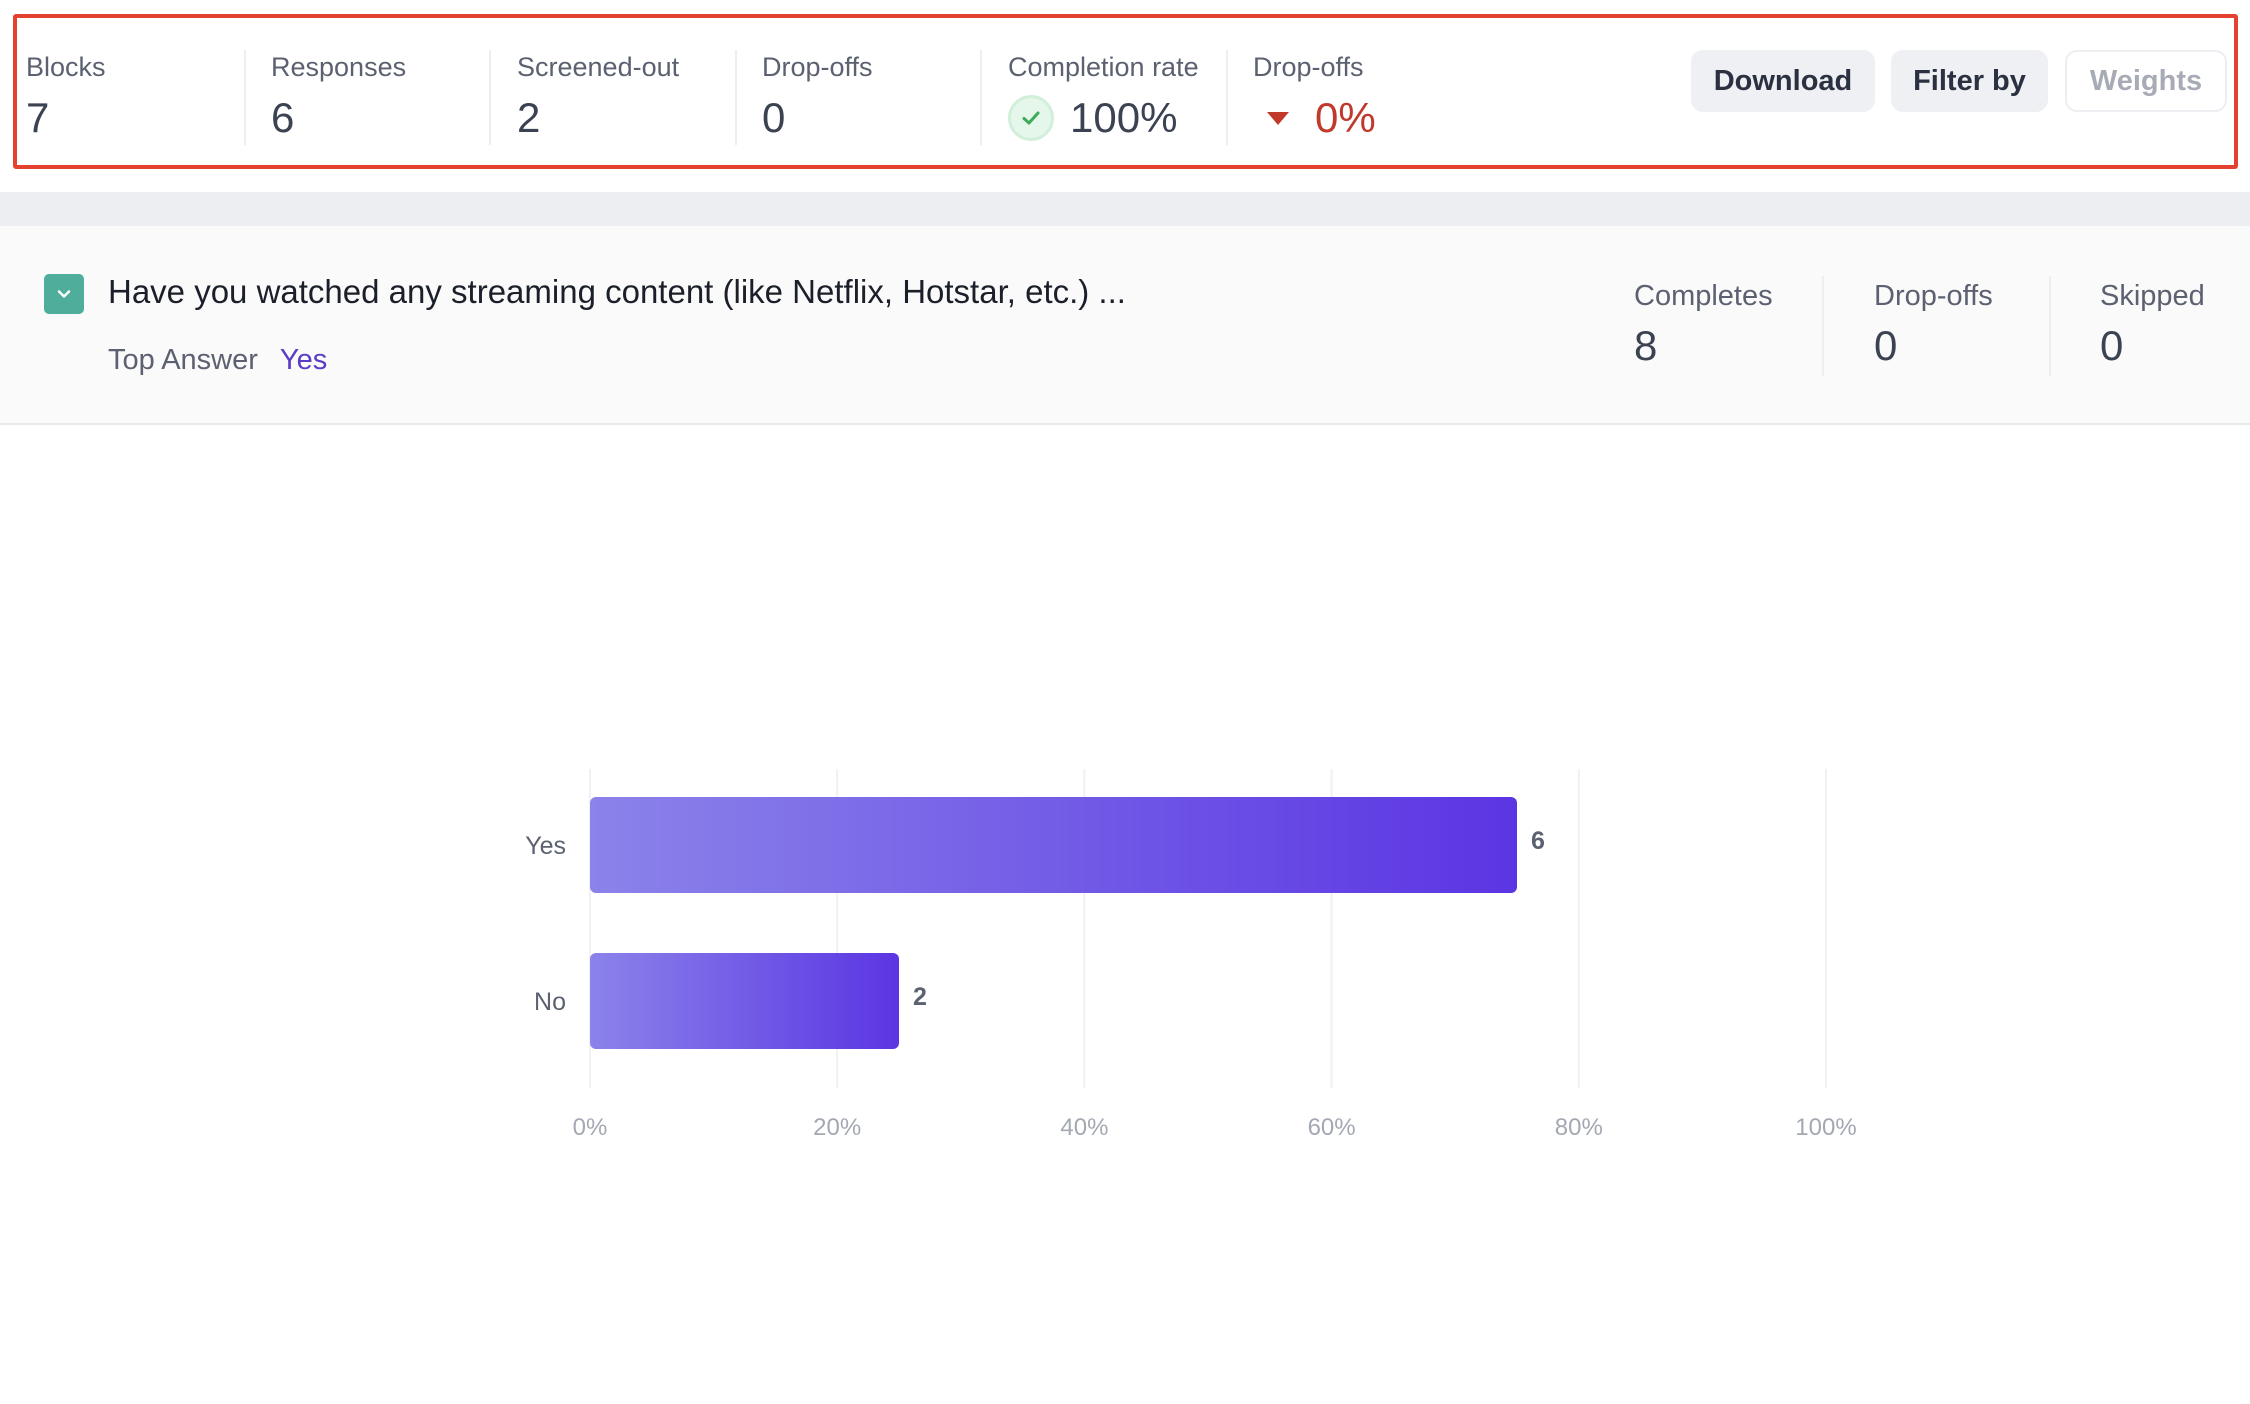 The height and width of the screenshot is (1404, 2250). What do you see at coordinates (2152, 326) in the screenshot?
I see `question-stat-skipped: Skipped 0` at bounding box center [2152, 326].